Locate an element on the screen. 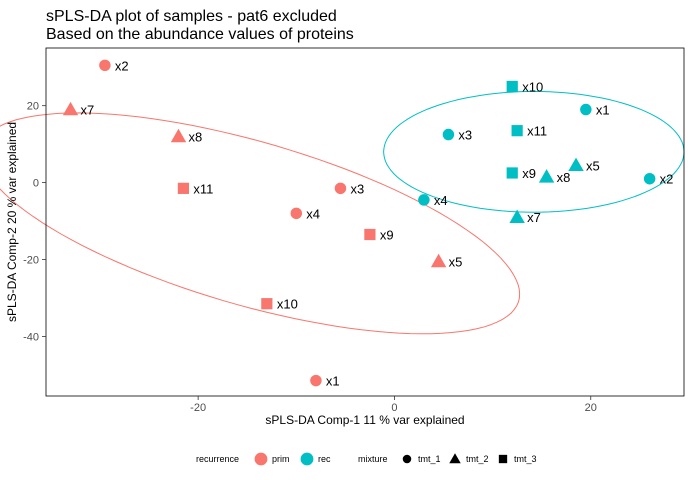  point-label-rec-x2: x2 is located at coordinates (667, 179).